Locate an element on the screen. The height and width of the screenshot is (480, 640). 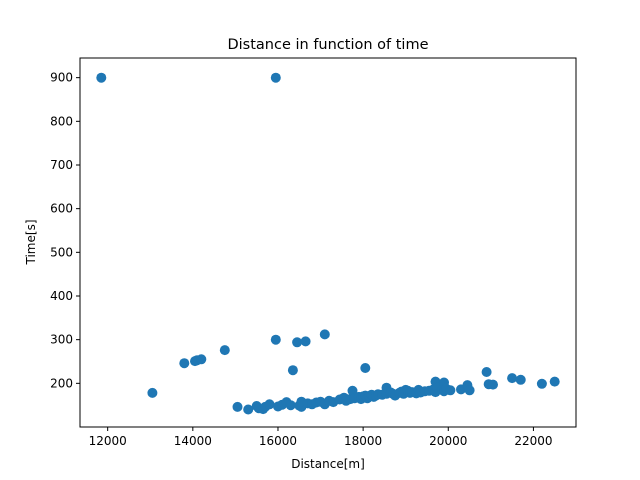
y-tick-label: 200 is located at coordinates (61, 383).